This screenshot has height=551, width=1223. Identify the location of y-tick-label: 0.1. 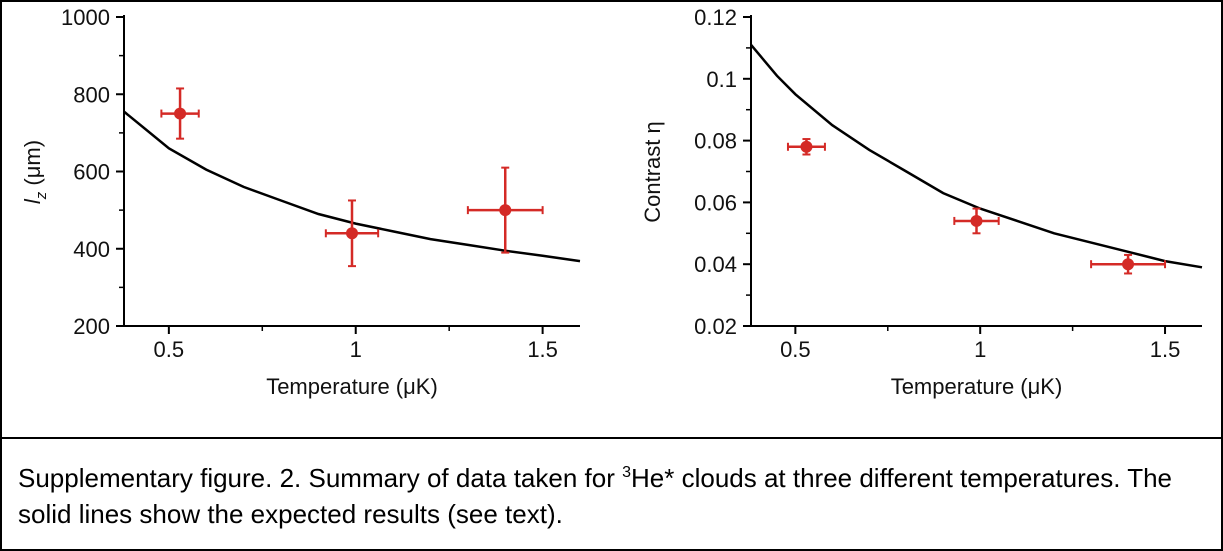
(721, 79).